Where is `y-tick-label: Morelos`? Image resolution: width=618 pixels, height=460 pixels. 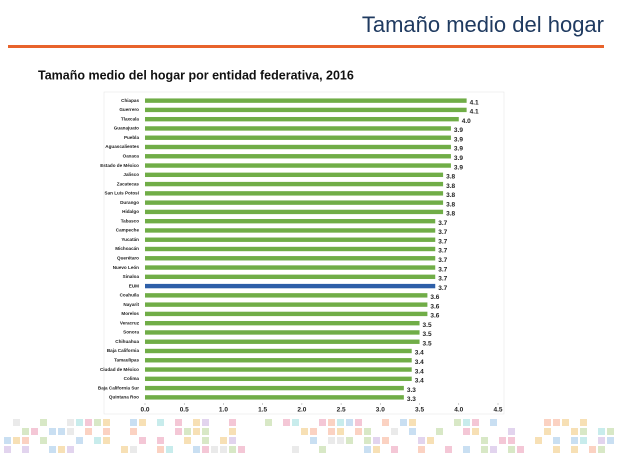 y-tick-label: Morelos is located at coordinates (130, 313).